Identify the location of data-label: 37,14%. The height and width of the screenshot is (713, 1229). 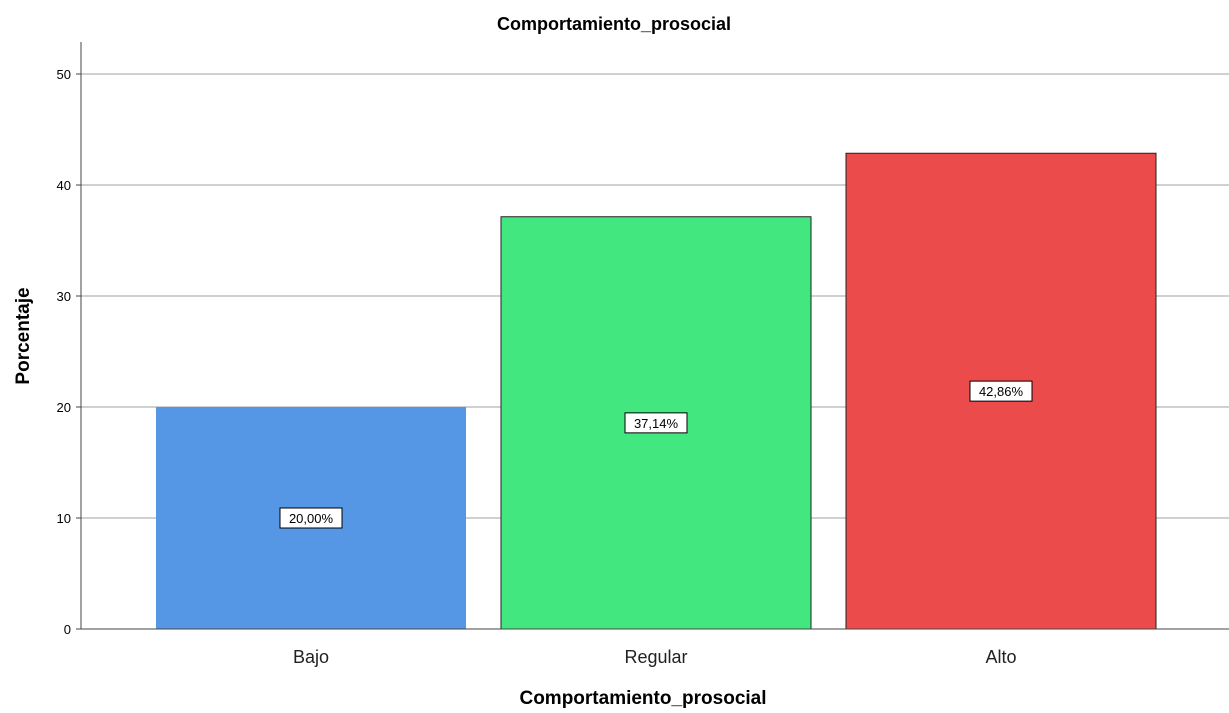
(656, 423).